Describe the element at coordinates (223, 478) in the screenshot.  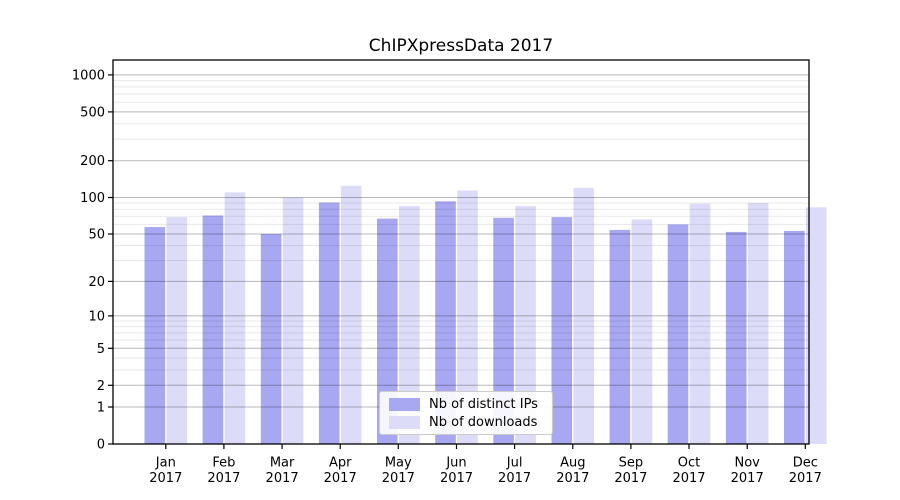
I see `x-tick-label-year-feb: 2017` at that location.